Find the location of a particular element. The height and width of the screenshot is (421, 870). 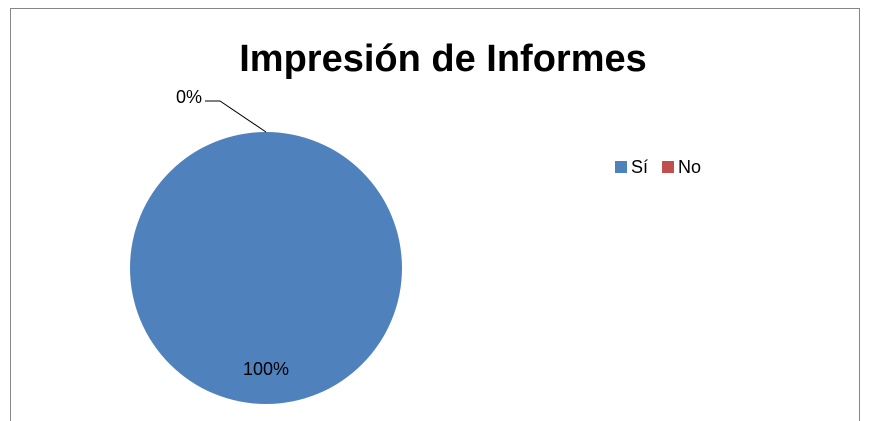

data-label: 0% is located at coordinates (189, 97).